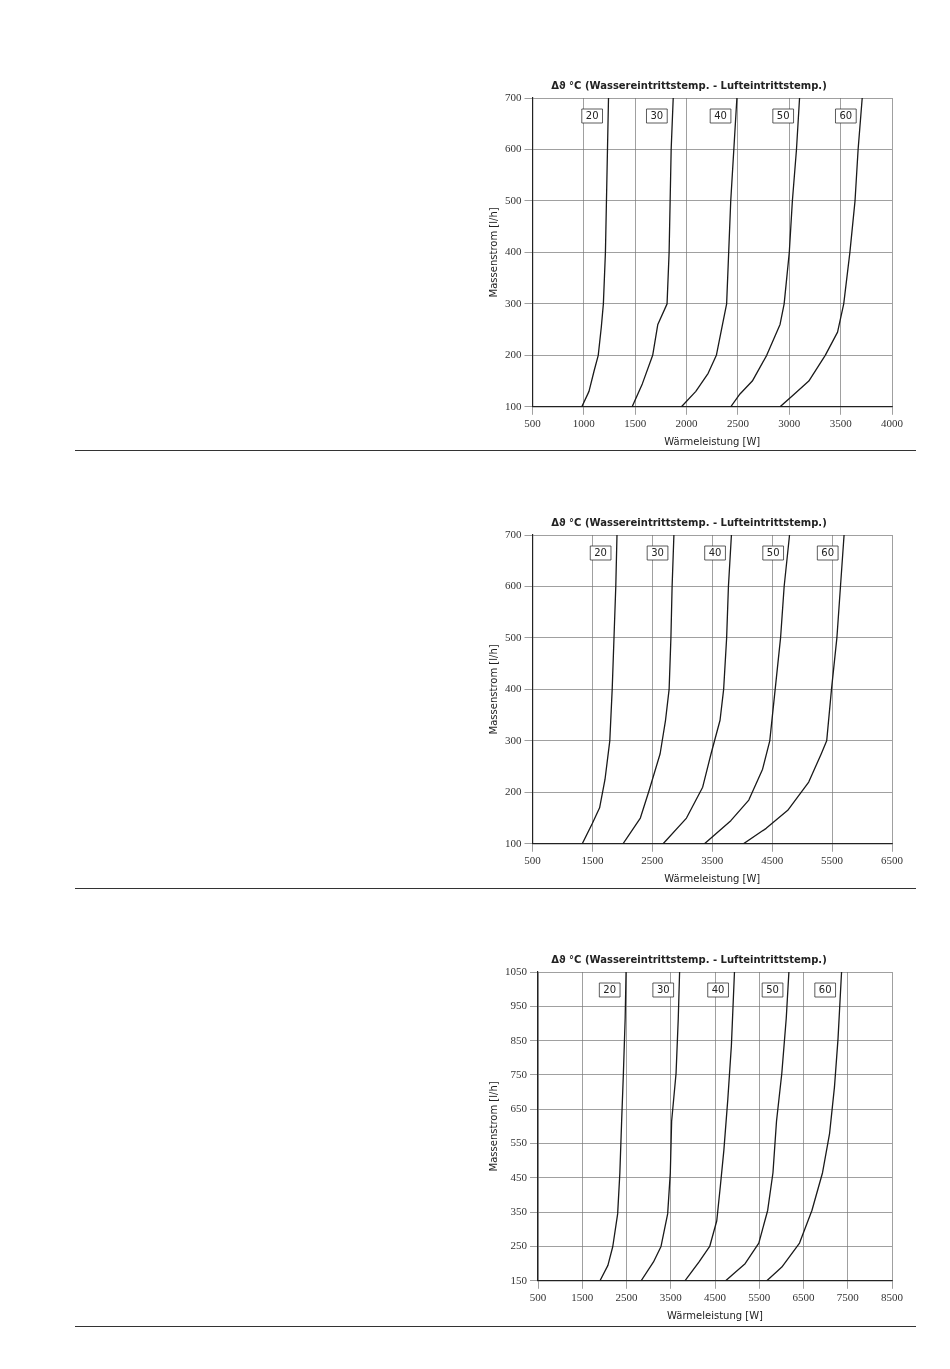 This screenshot has height=1369, width=950. What do you see at coordinates (892, 1297) in the screenshot?
I see `x-tick-label: 8500` at bounding box center [892, 1297].